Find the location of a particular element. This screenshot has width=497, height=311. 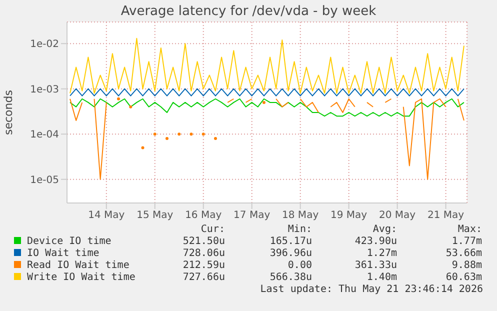

y-tick-label: 1e-03 is located at coordinates (44, 90).